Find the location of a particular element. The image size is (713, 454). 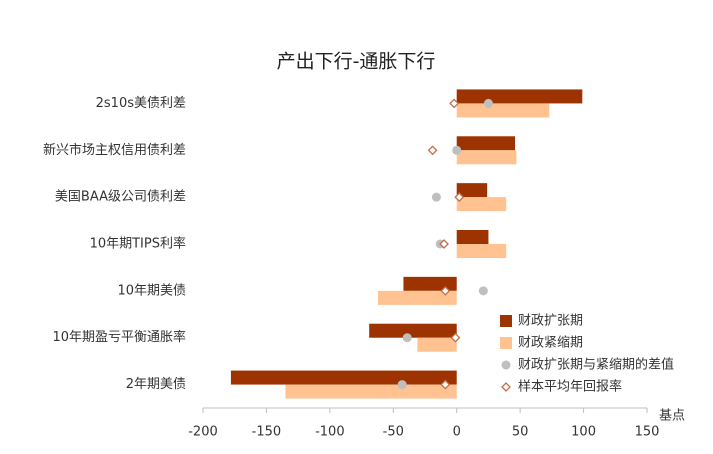

x-tick-label: -150 is located at coordinates (267, 432).